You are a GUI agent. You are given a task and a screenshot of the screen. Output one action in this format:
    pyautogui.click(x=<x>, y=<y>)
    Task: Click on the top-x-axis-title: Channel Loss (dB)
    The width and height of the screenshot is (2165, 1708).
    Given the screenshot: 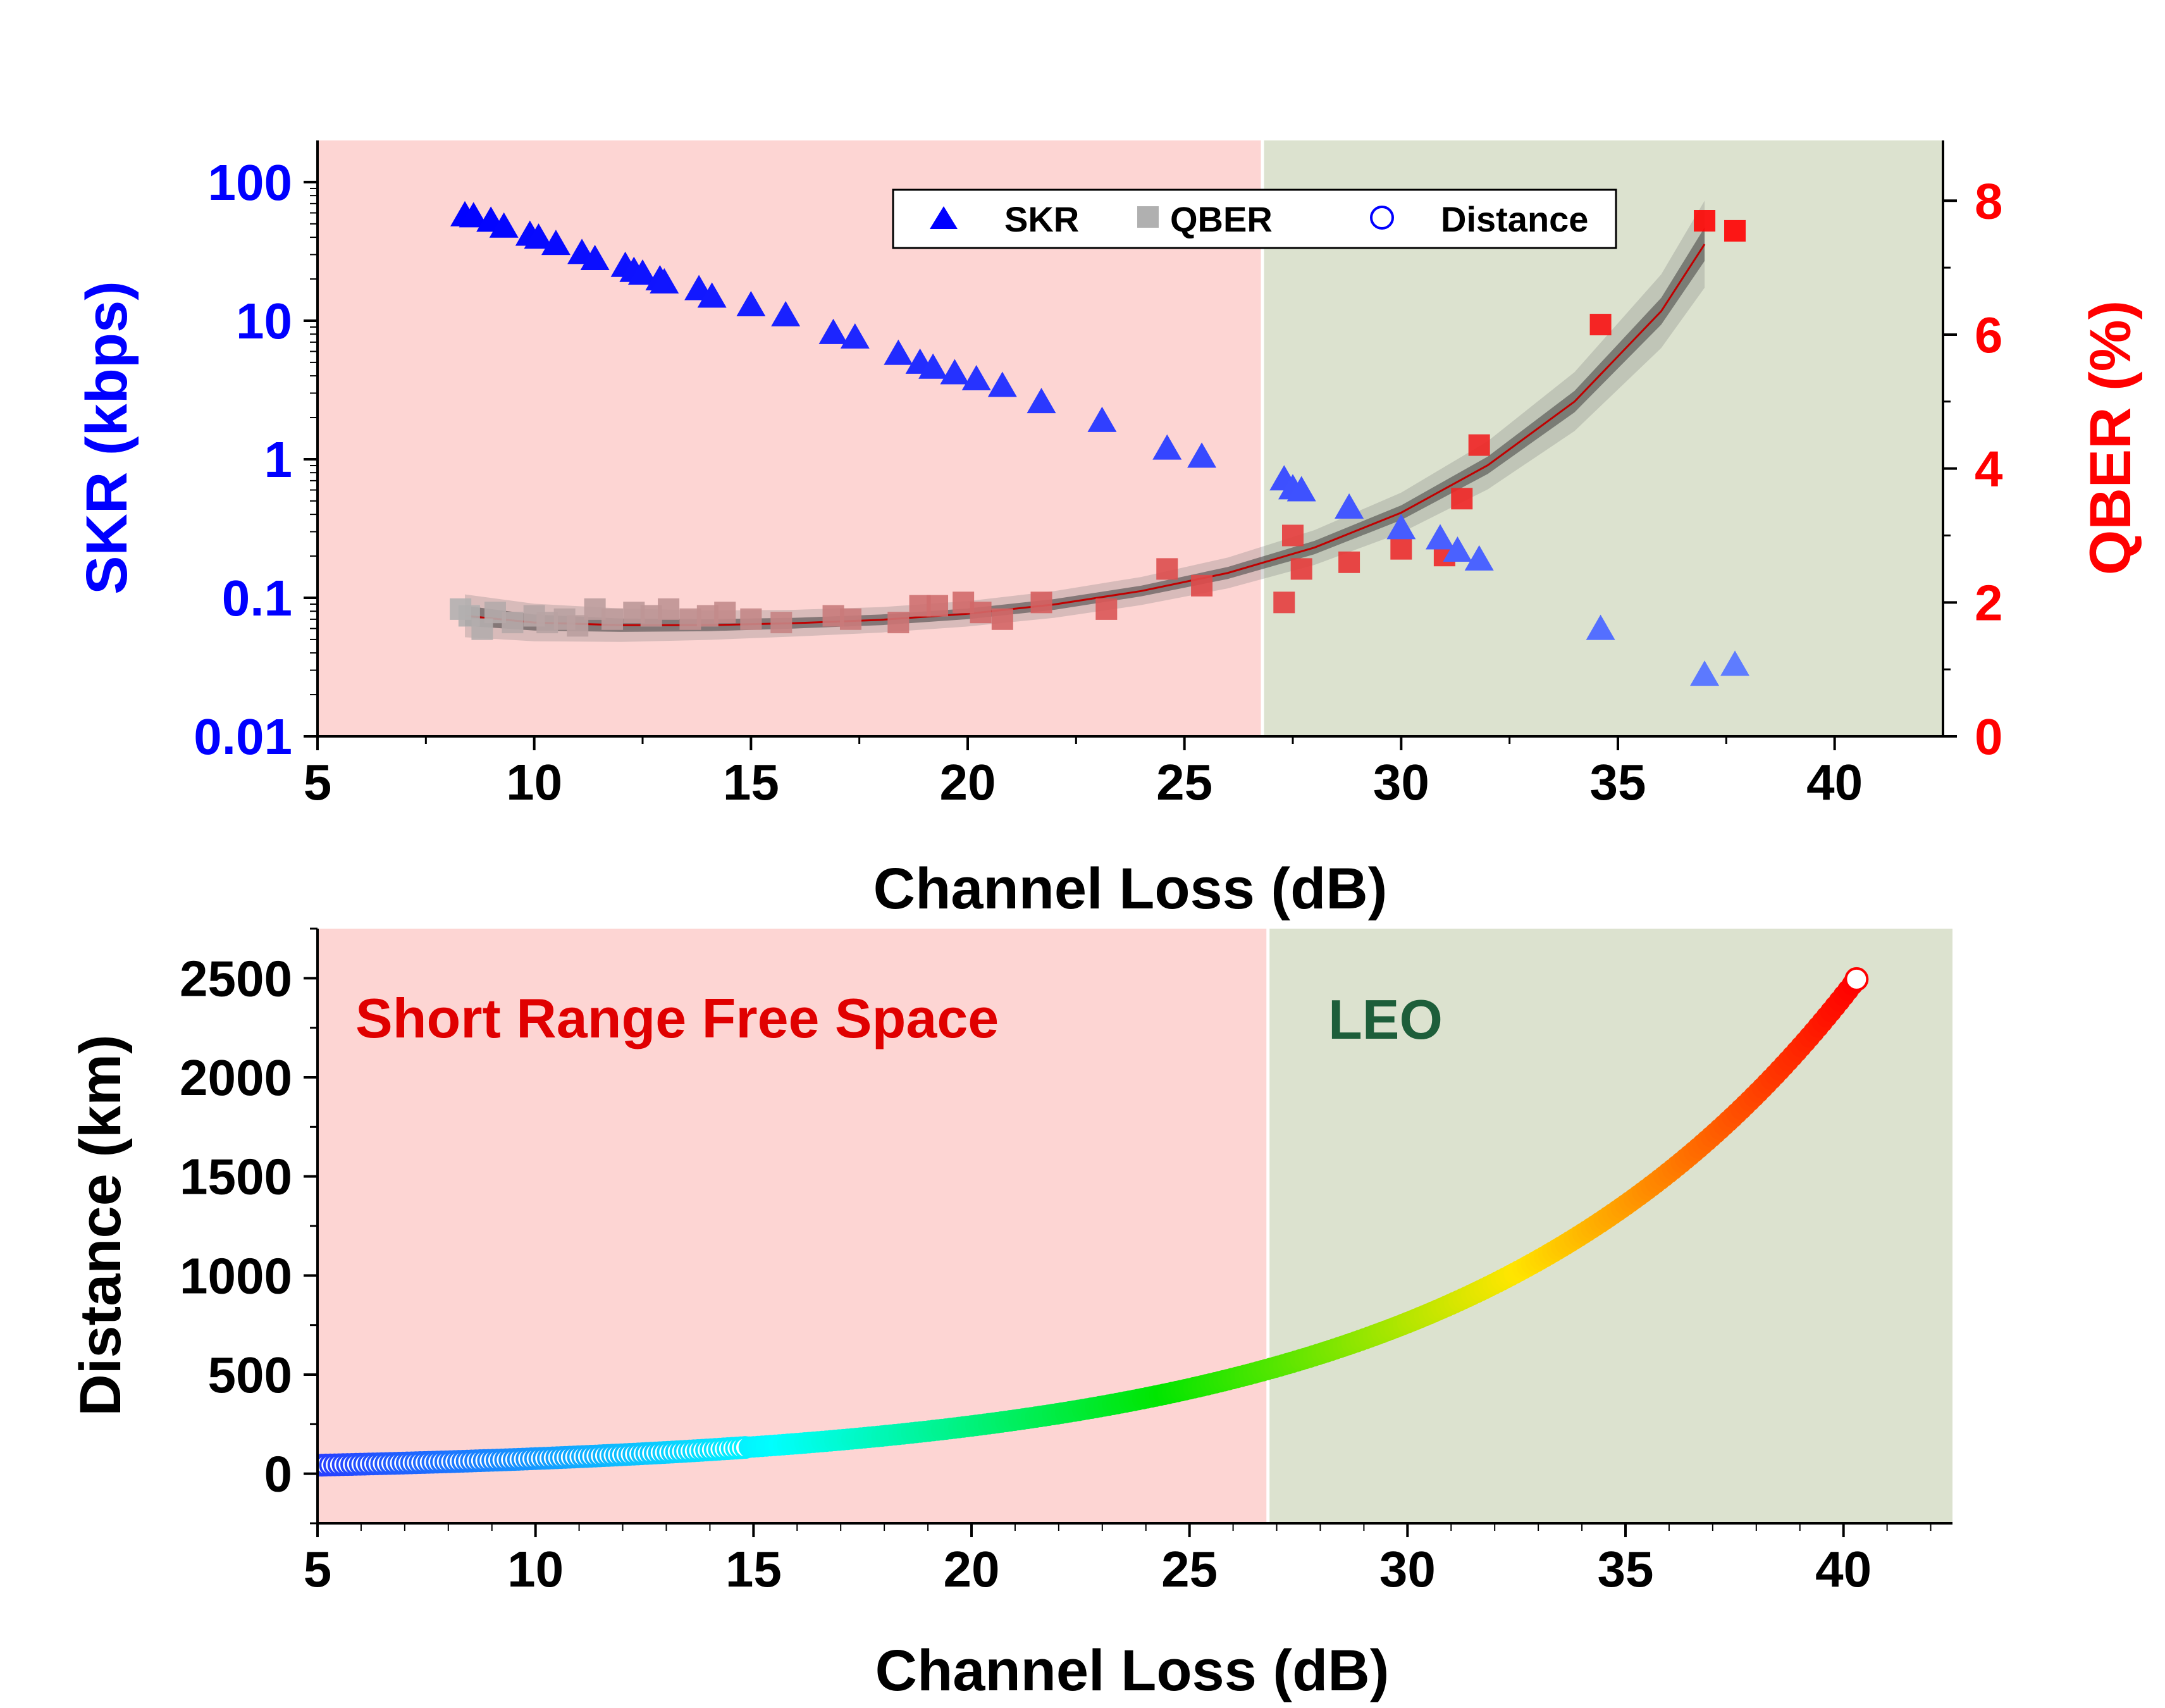 What is the action you would take?
    pyautogui.click(x=1130, y=889)
    